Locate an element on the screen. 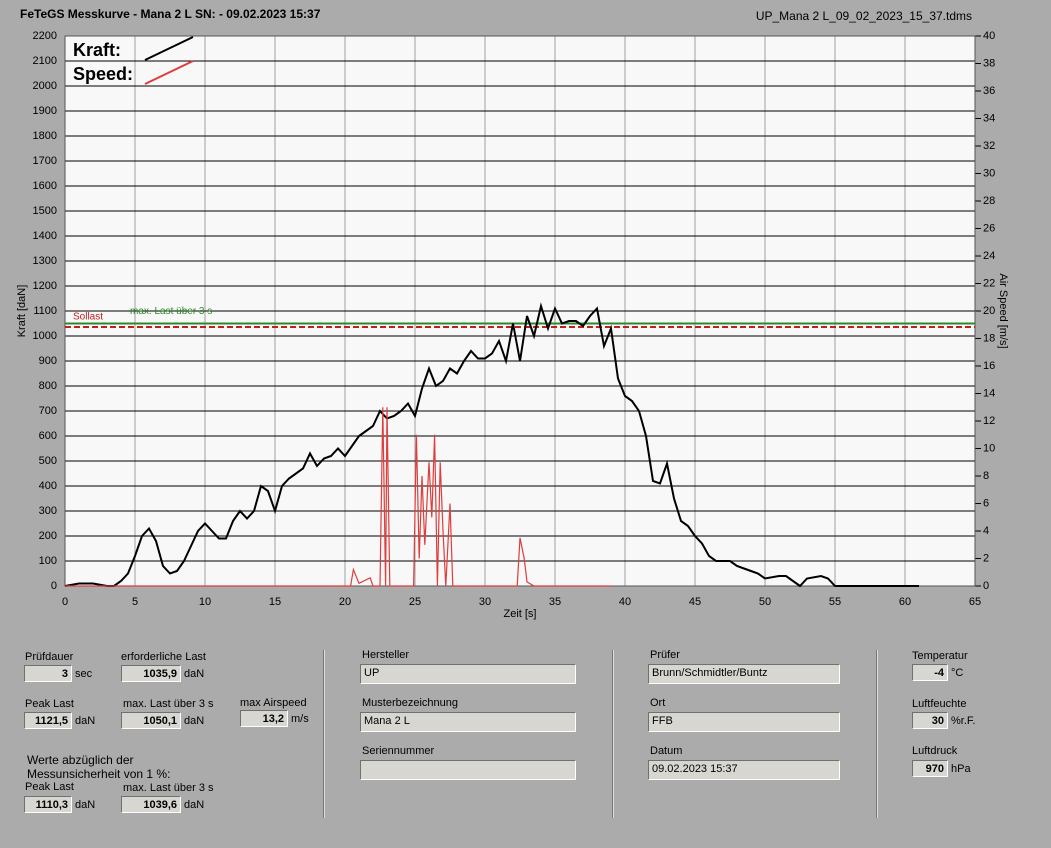 The image size is (1051, 848). y2-tick-label: 18 is located at coordinates (989, 338).